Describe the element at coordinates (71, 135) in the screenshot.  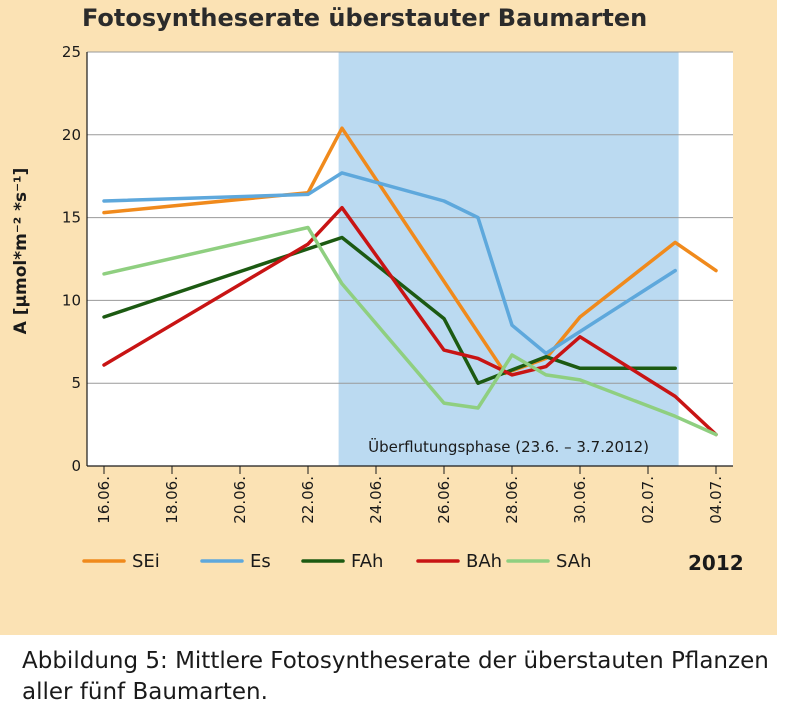
I see `y-tick-label: 20` at that location.